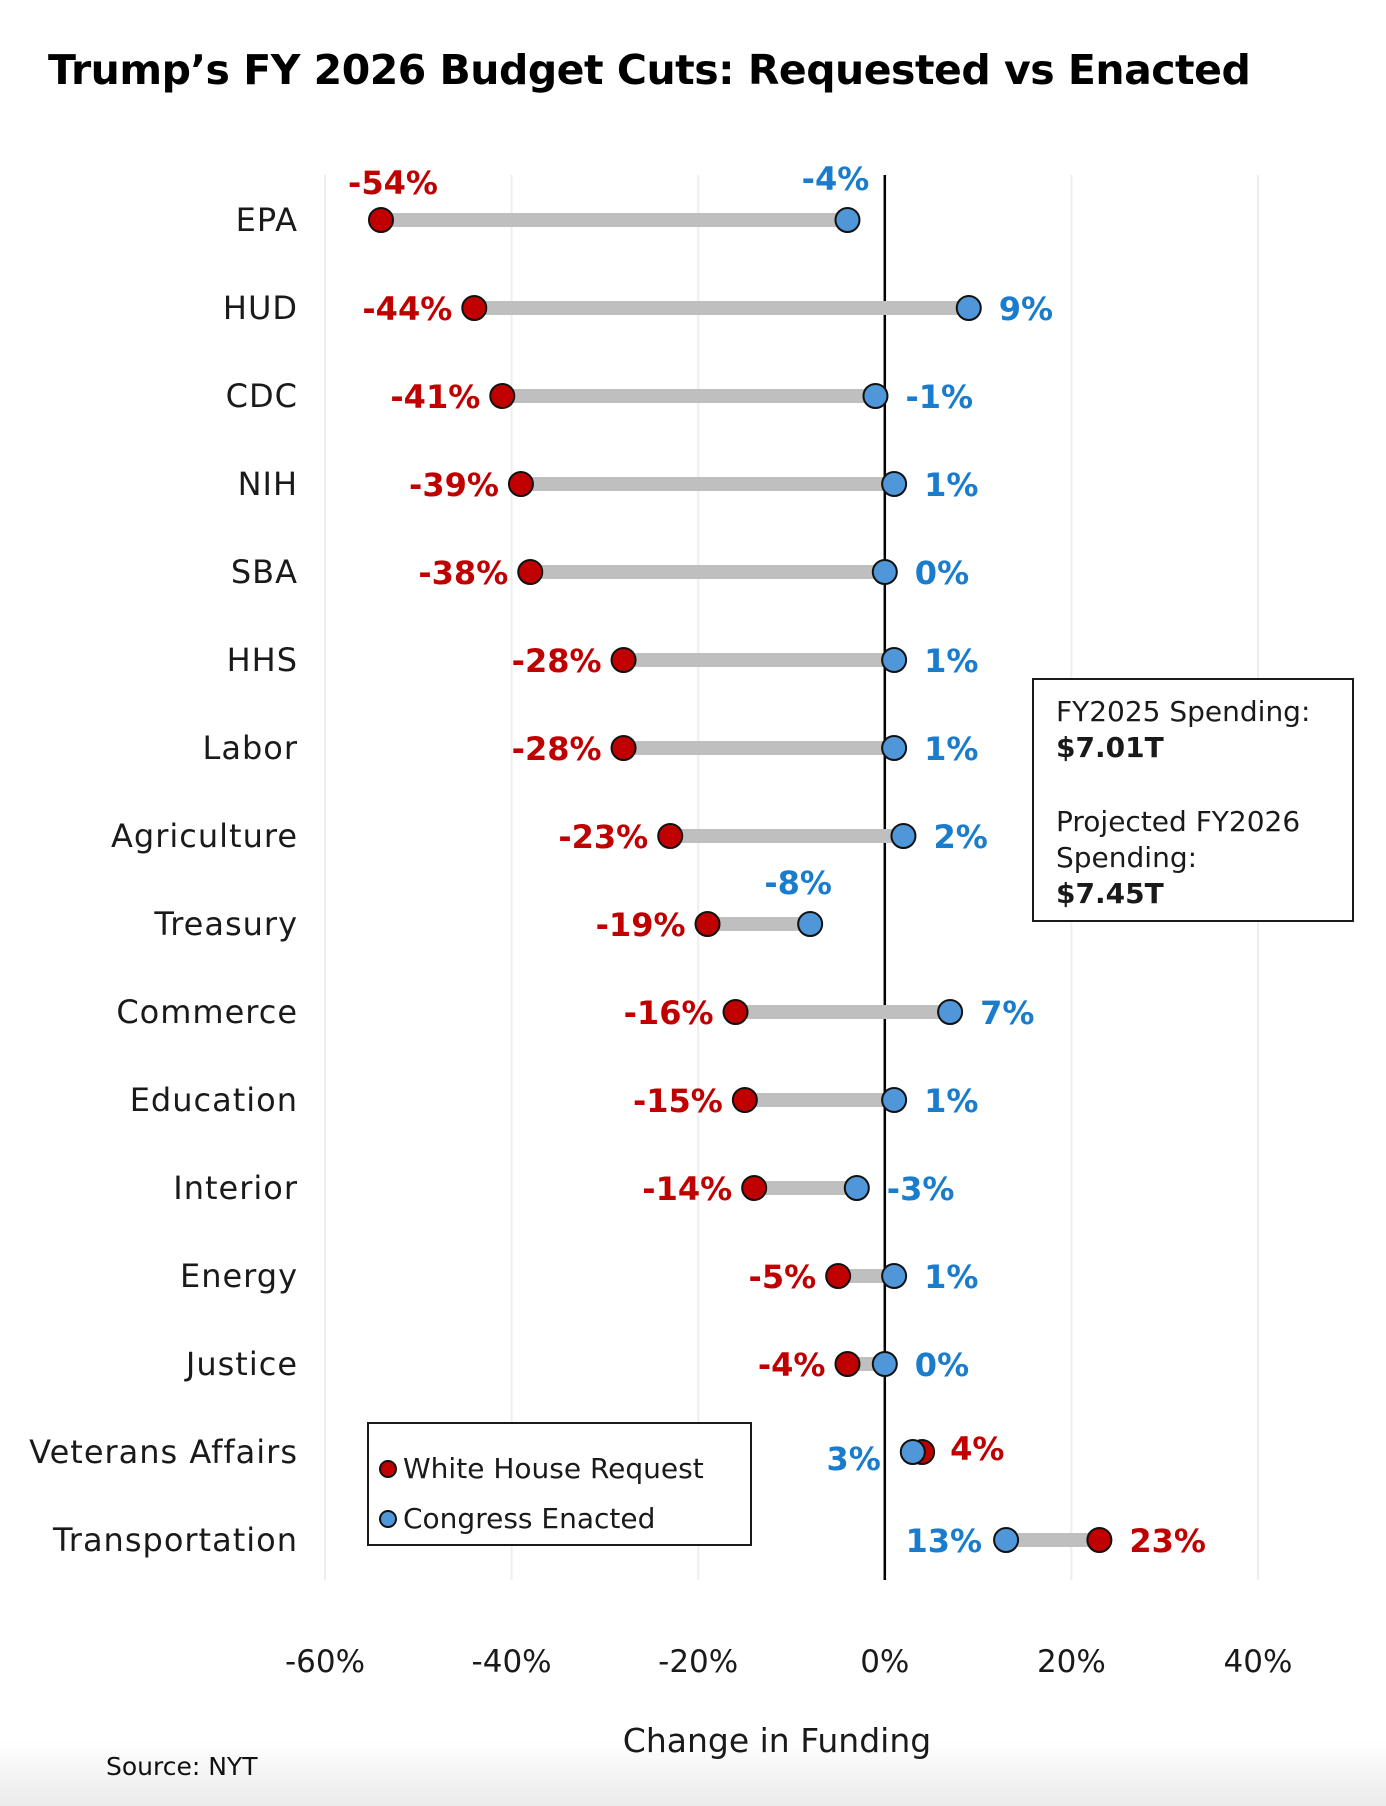 This screenshot has height=1806, width=1386. Describe the element at coordinates (407, 309) in the screenshot. I see `request-value-label: -44%` at that location.